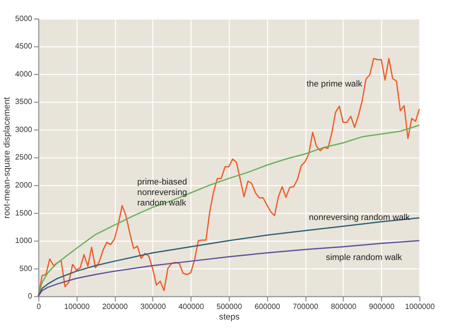  I want to click on y-axis-title: root-mean-square displacement, so click(6, 157).